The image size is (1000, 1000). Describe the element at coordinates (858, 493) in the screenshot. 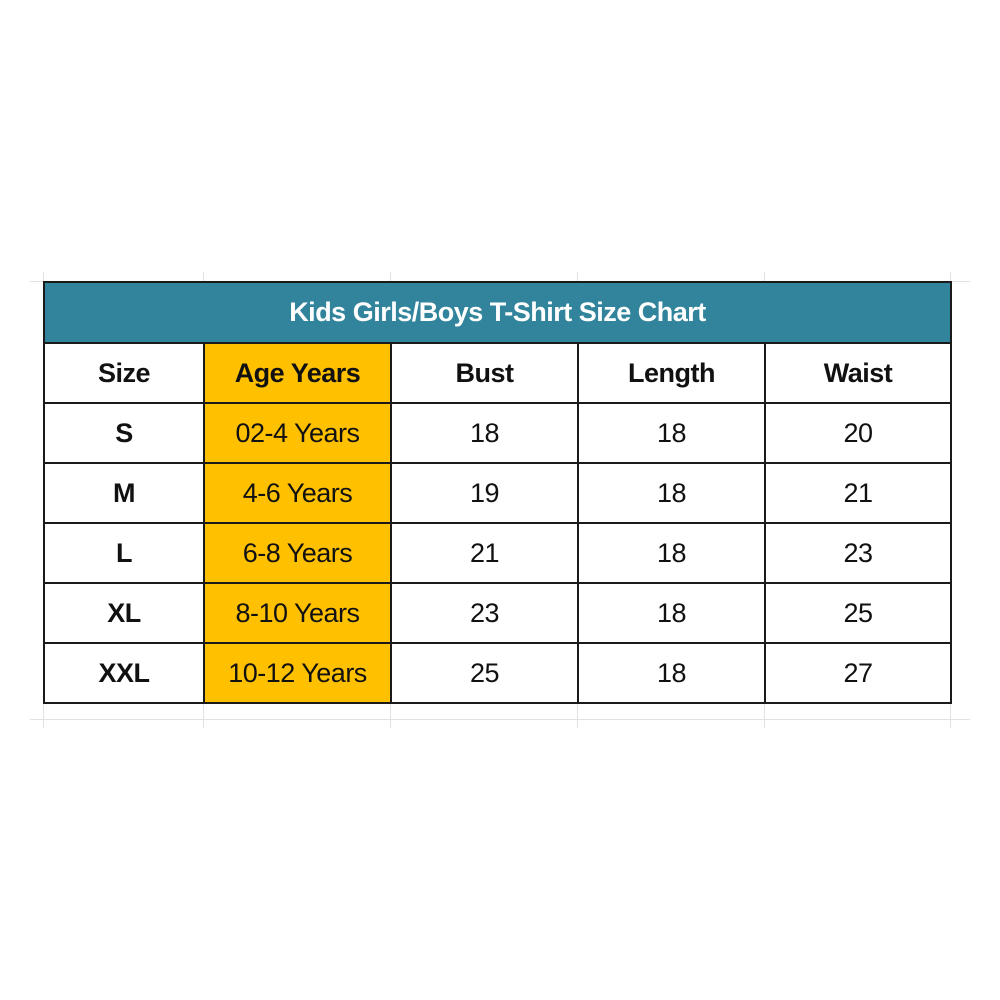

I see `cell-waist: 21` at that location.